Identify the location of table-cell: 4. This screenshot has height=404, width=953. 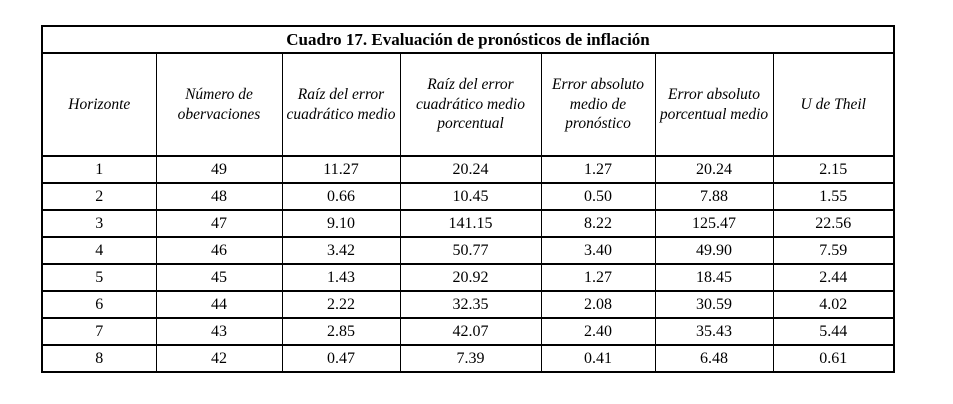
(99, 250).